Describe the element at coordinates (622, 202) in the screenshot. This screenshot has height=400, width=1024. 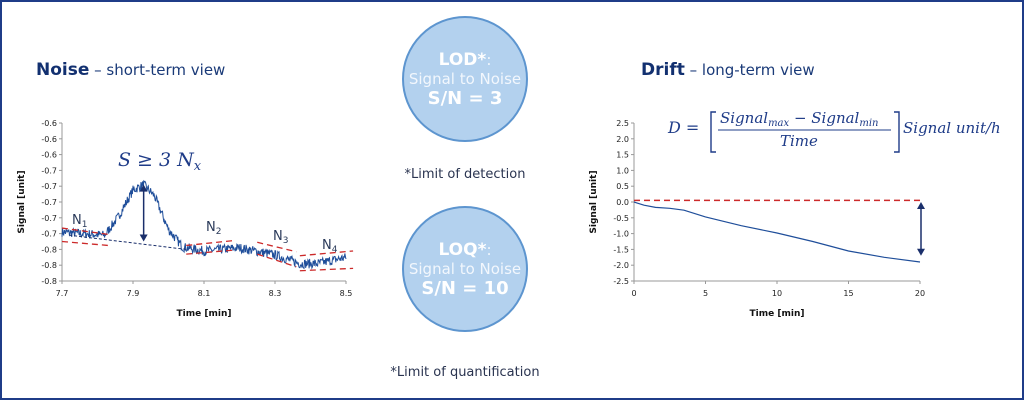
I see `y-tick-label: 0.0` at that location.